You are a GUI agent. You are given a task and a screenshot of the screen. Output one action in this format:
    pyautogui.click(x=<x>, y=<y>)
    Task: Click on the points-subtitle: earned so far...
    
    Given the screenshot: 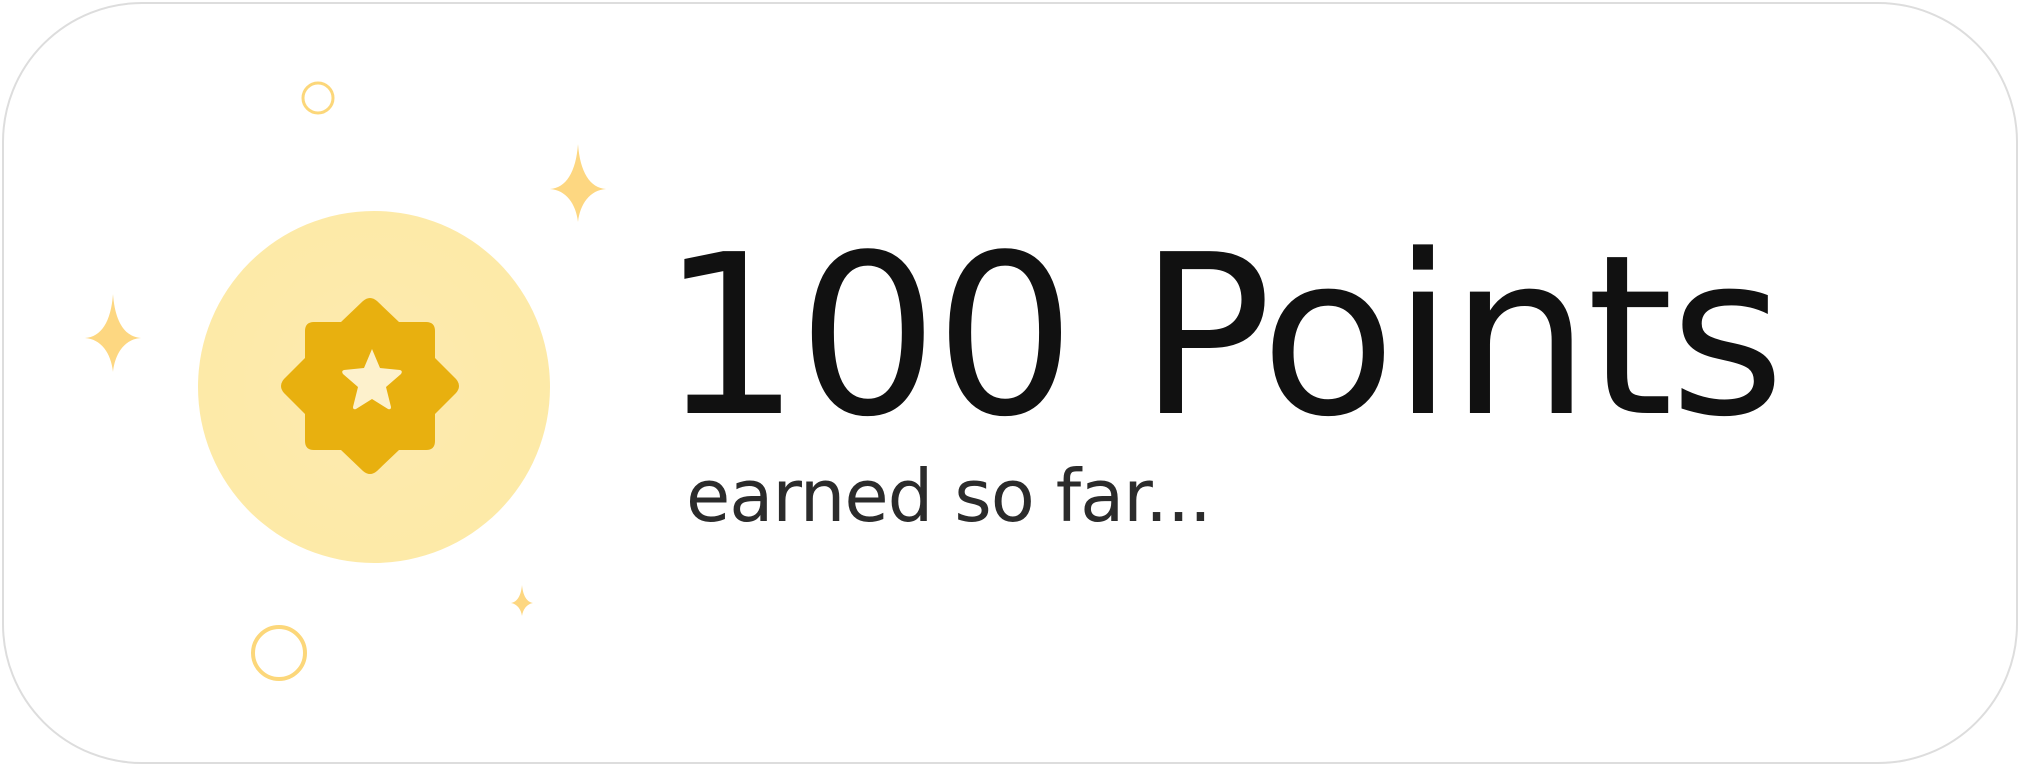 What is the action you would take?
    pyautogui.click(x=949, y=496)
    